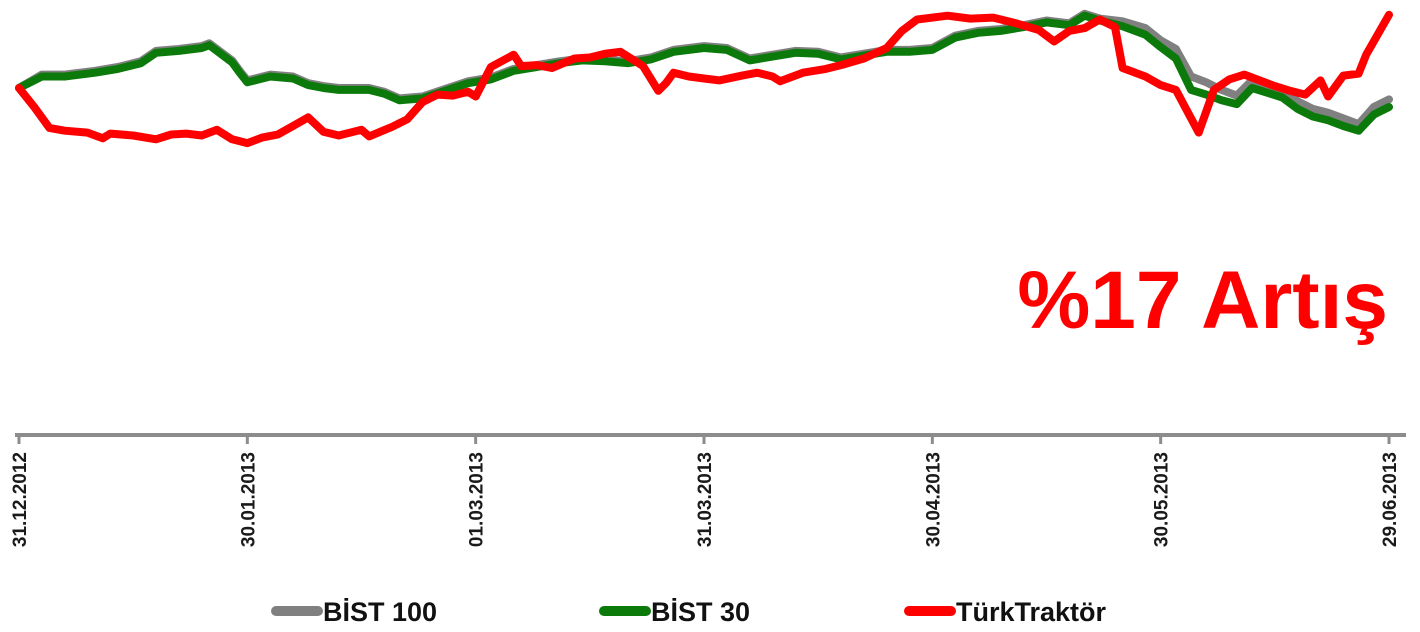 The image size is (1420, 632). Describe the element at coordinates (700, 612) in the screenshot. I see `legend-label: BİST 30` at that location.